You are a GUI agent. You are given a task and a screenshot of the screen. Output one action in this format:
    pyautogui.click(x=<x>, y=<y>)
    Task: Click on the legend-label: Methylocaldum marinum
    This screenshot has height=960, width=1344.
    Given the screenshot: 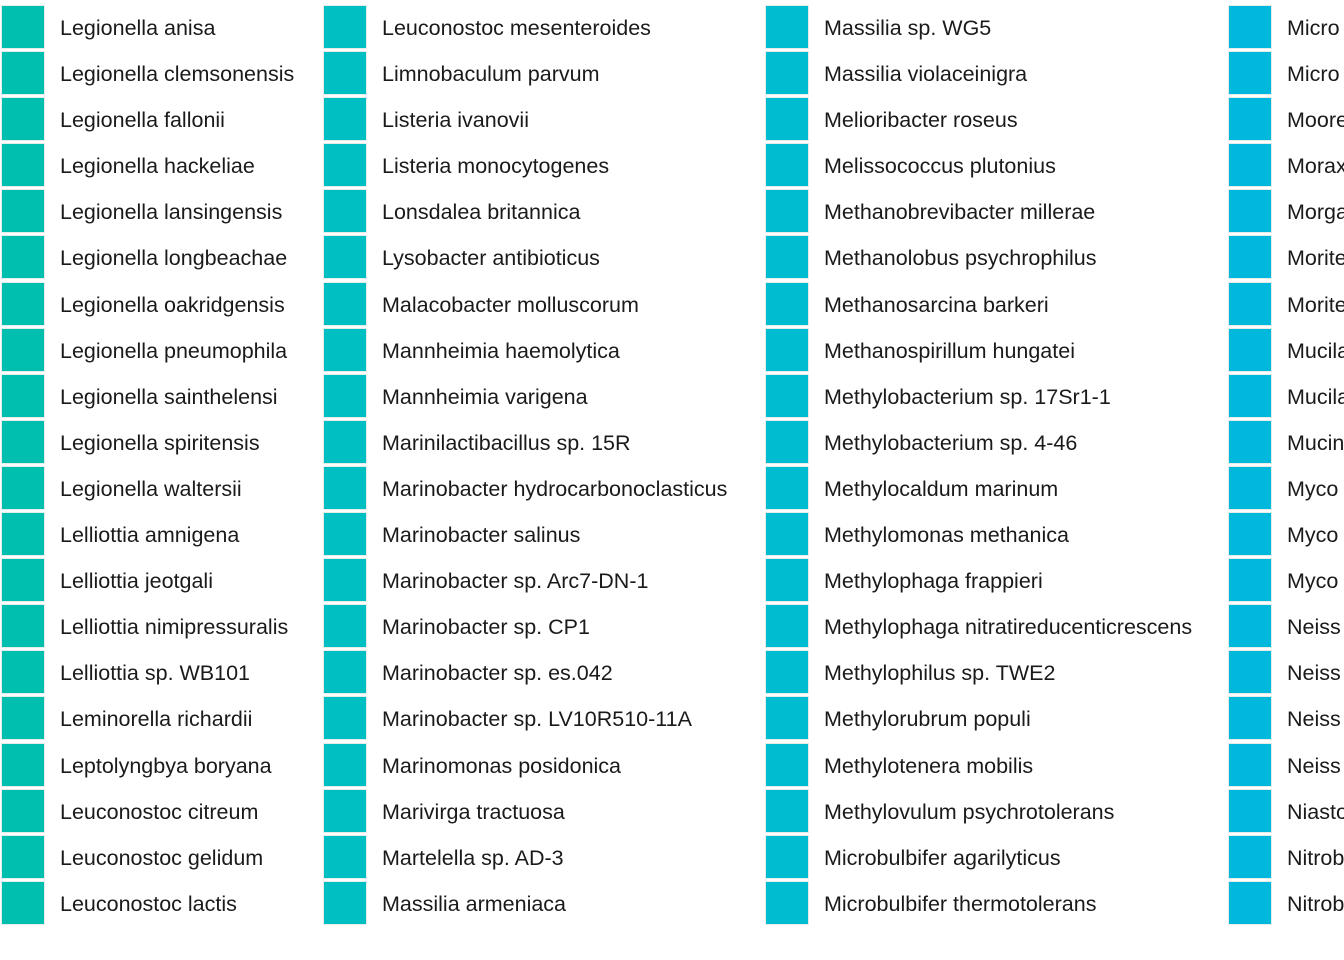 What is the action you would take?
    pyautogui.click(x=941, y=488)
    